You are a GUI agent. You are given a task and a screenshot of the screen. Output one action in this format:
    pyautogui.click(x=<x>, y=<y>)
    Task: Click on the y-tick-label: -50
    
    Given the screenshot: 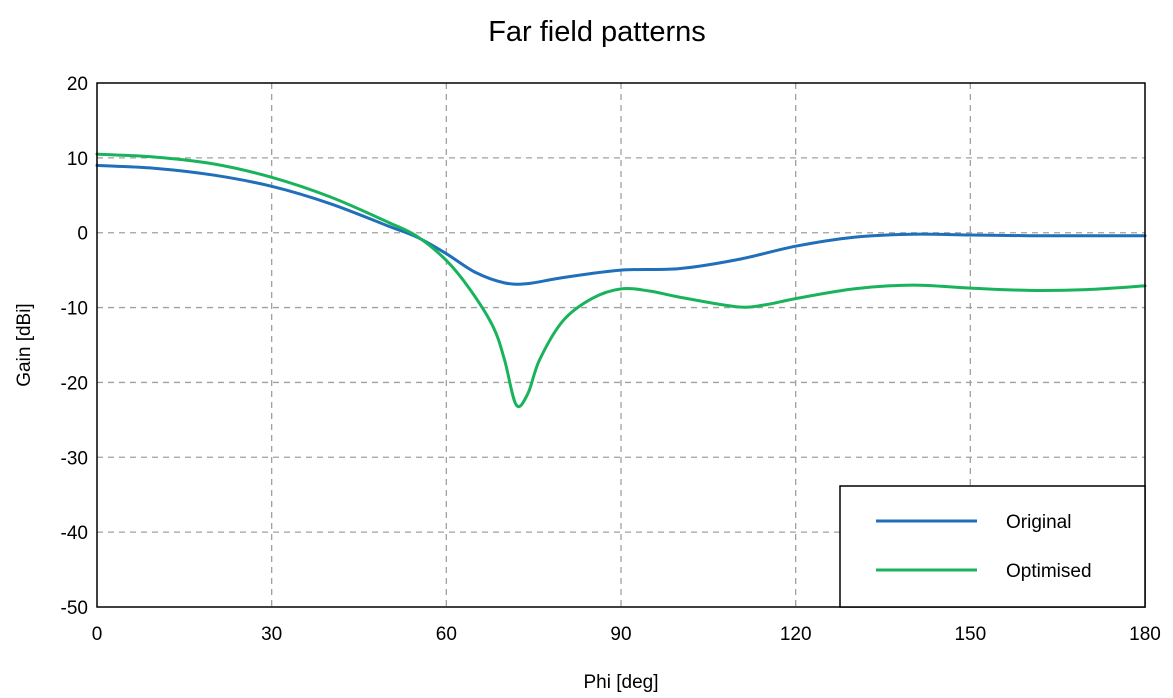 What is the action you would take?
    pyautogui.click(x=74, y=608)
    